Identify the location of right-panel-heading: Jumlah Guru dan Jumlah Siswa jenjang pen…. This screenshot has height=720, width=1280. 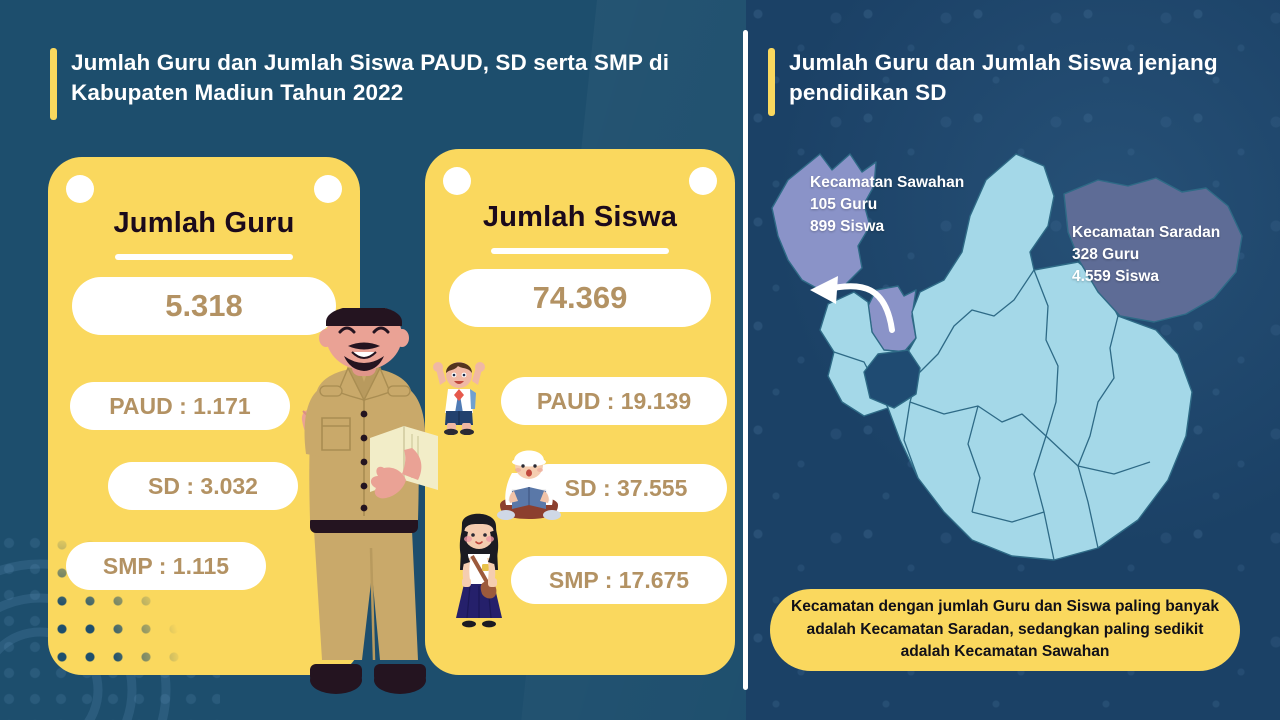
(998, 82).